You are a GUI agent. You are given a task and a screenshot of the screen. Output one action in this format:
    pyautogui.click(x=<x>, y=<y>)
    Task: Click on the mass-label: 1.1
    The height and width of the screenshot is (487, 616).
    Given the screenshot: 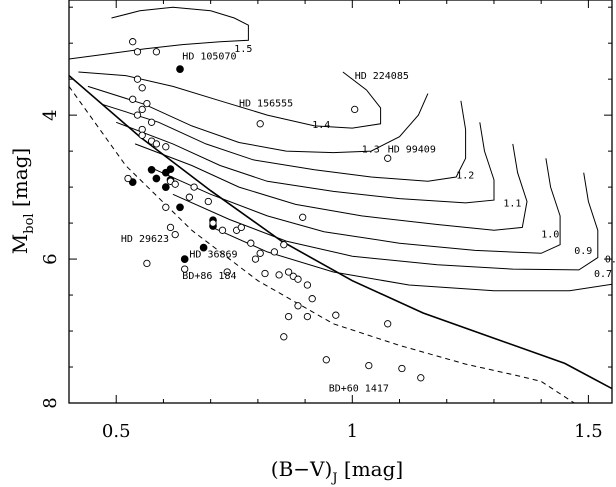 What is the action you would take?
    pyautogui.click(x=512, y=204)
    